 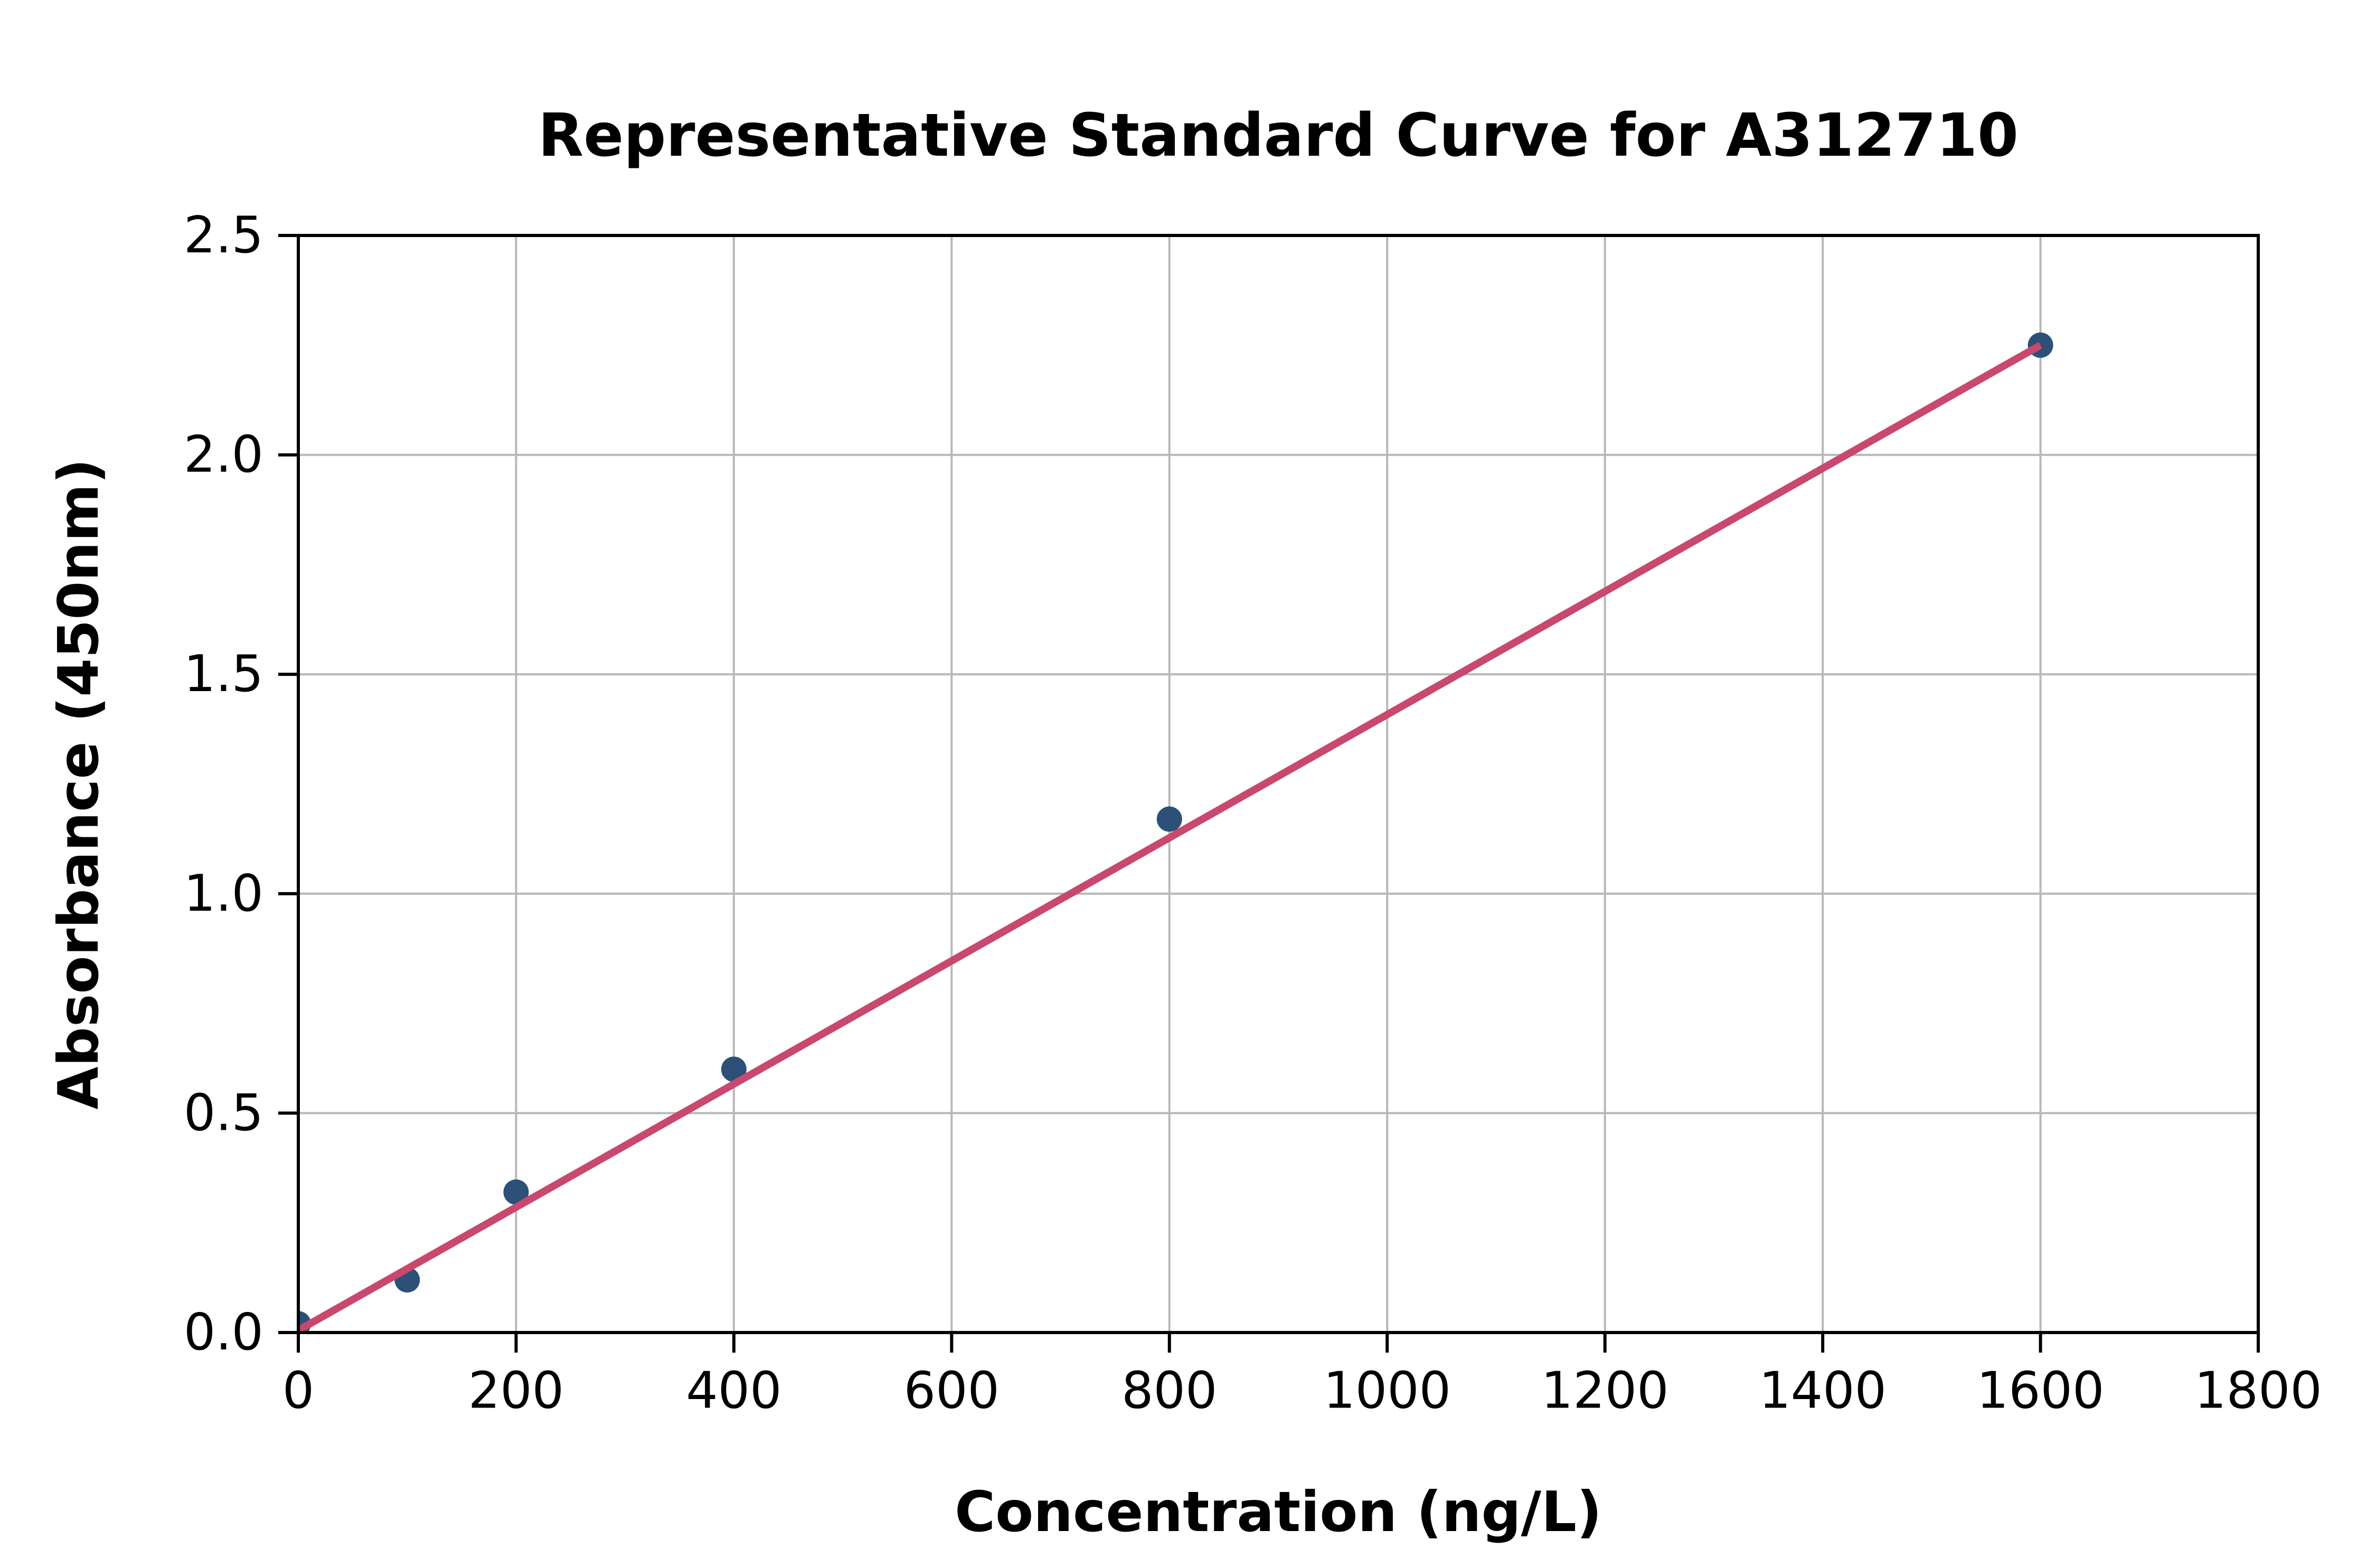 I want to click on x-tick-label: 1800, so click(x=2258, y=1391).